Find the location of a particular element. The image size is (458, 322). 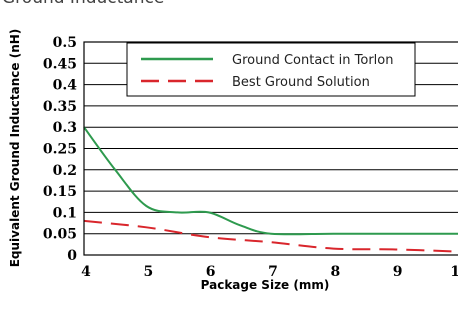

x-tick-label: 8 is located at coordinates (335, 272).